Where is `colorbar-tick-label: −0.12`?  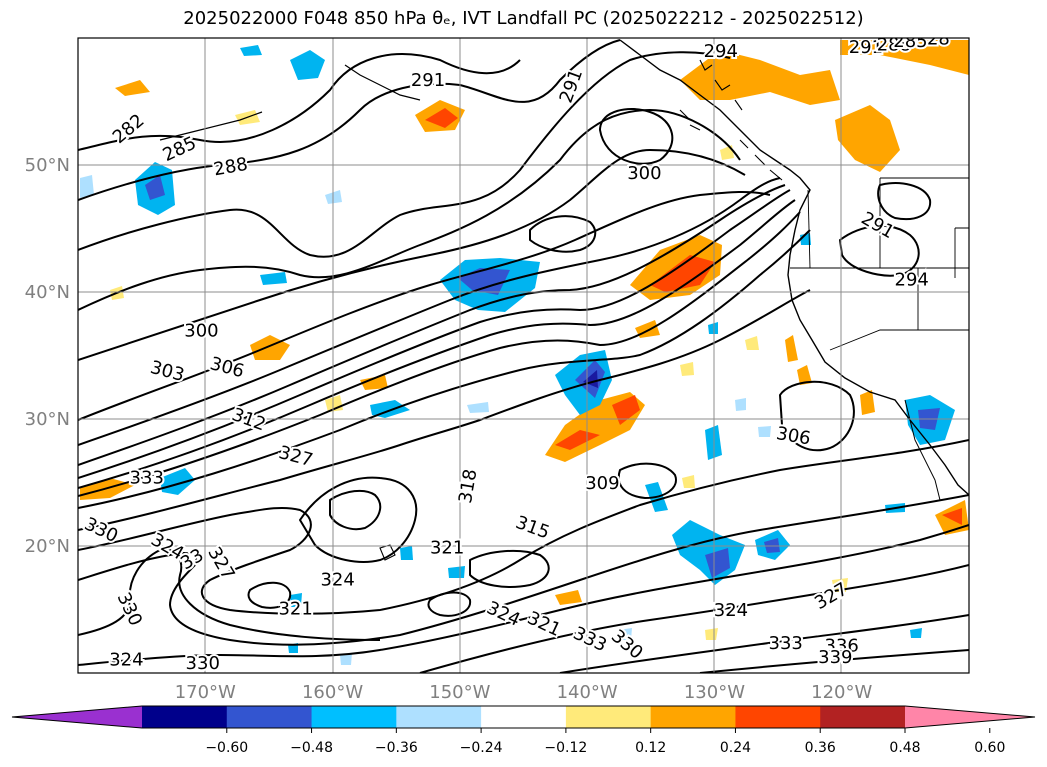
colorbar-tick-label: −0.12 is located at coordinates (565, 748).